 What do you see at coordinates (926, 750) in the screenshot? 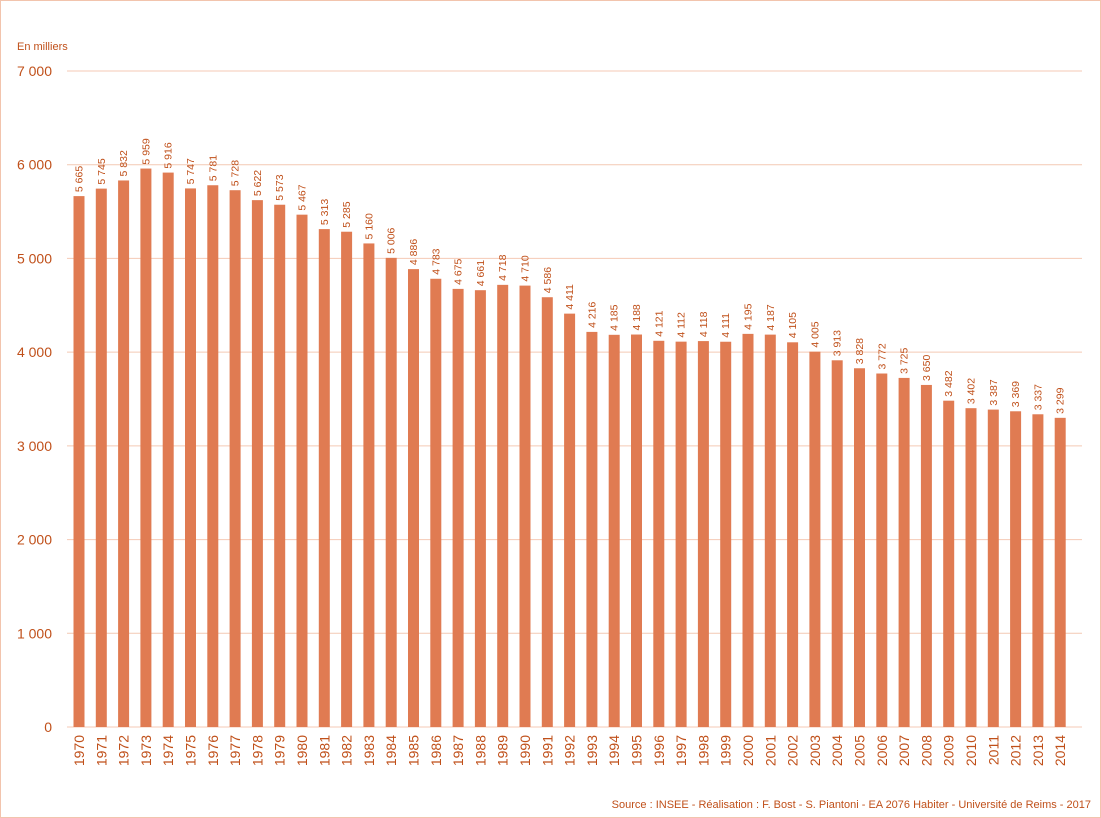
I see `x-tick-label: 2008` at bounding box center [926, 750].